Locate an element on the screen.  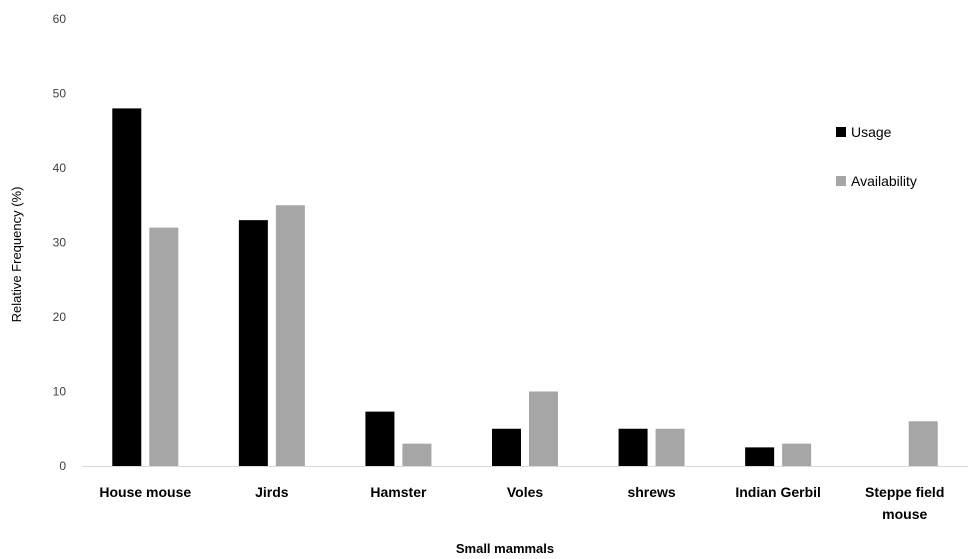
y-axis-ticks: 0 10 20 30 40 50 60 is located at coordinates (60, 242).